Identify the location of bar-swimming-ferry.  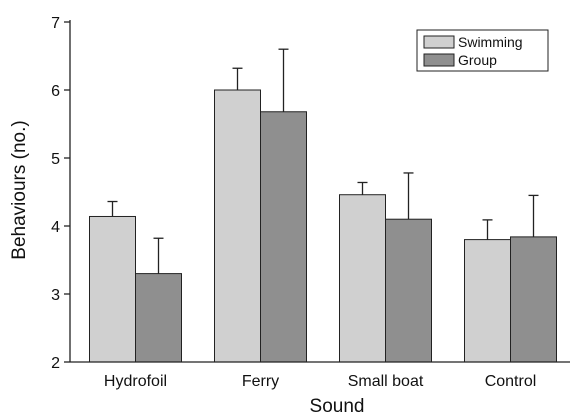
(237, 226).